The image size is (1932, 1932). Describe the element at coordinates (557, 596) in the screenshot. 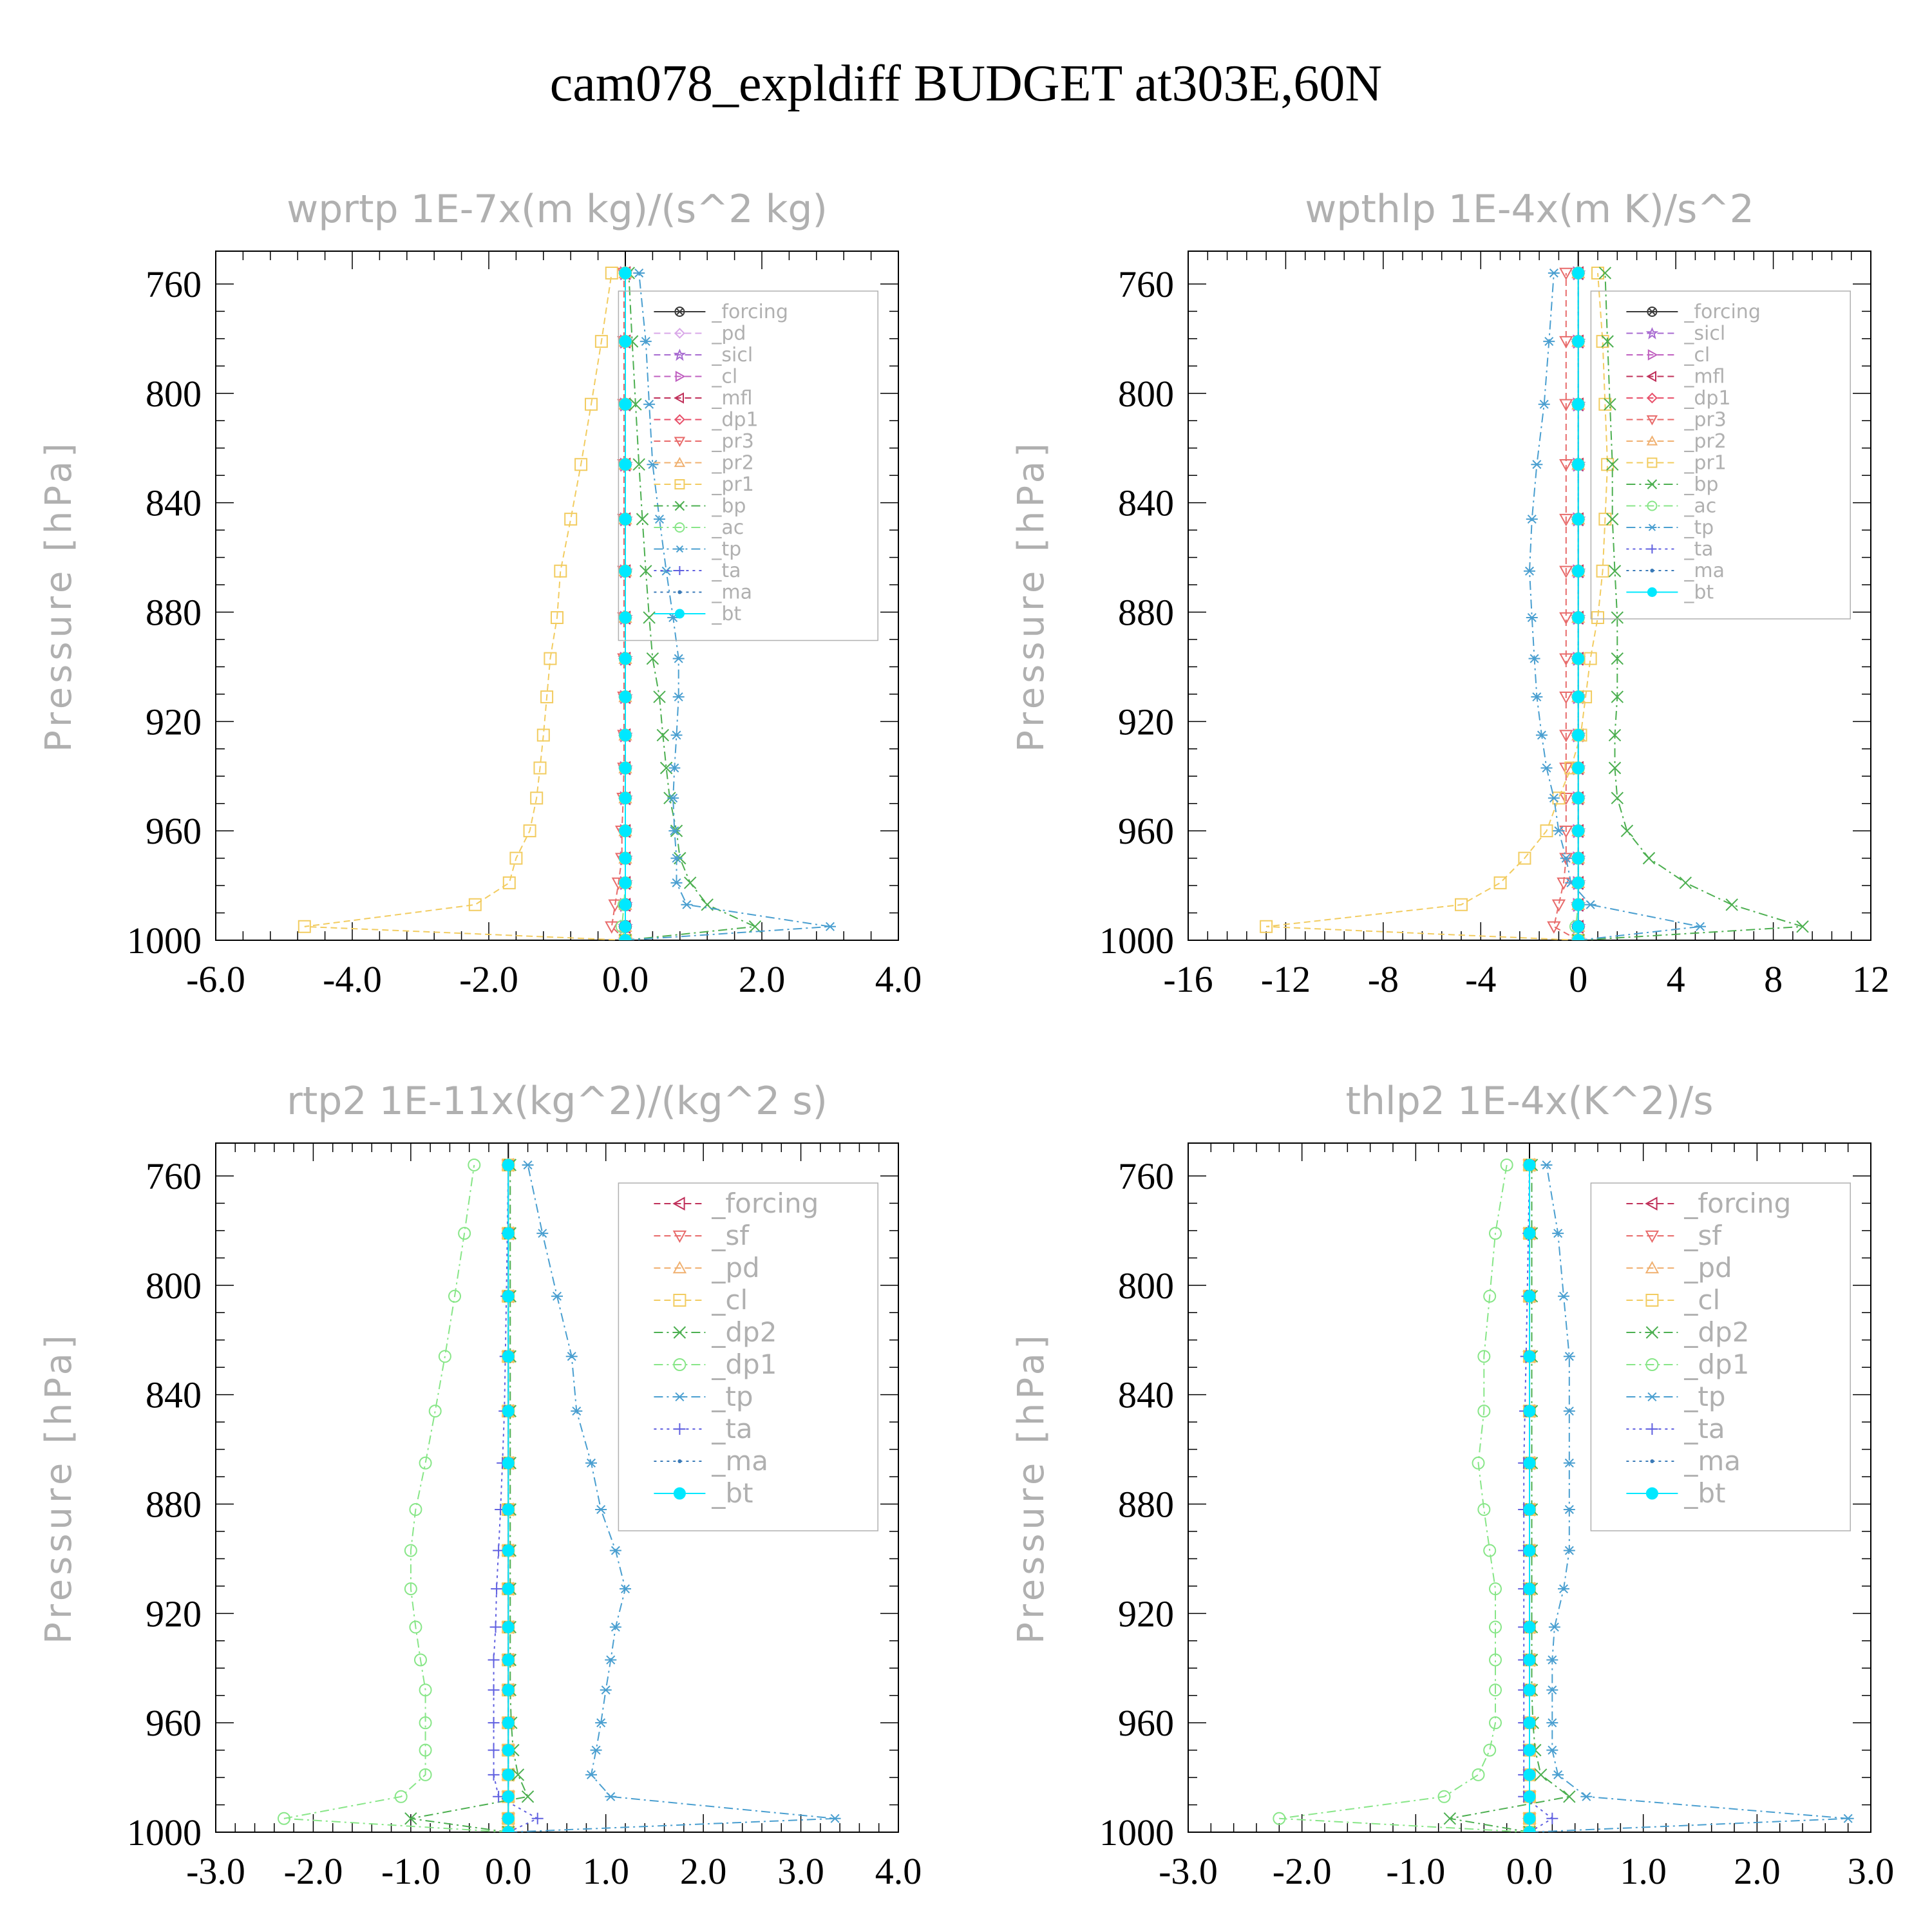

I see `plot-frame` at that location.